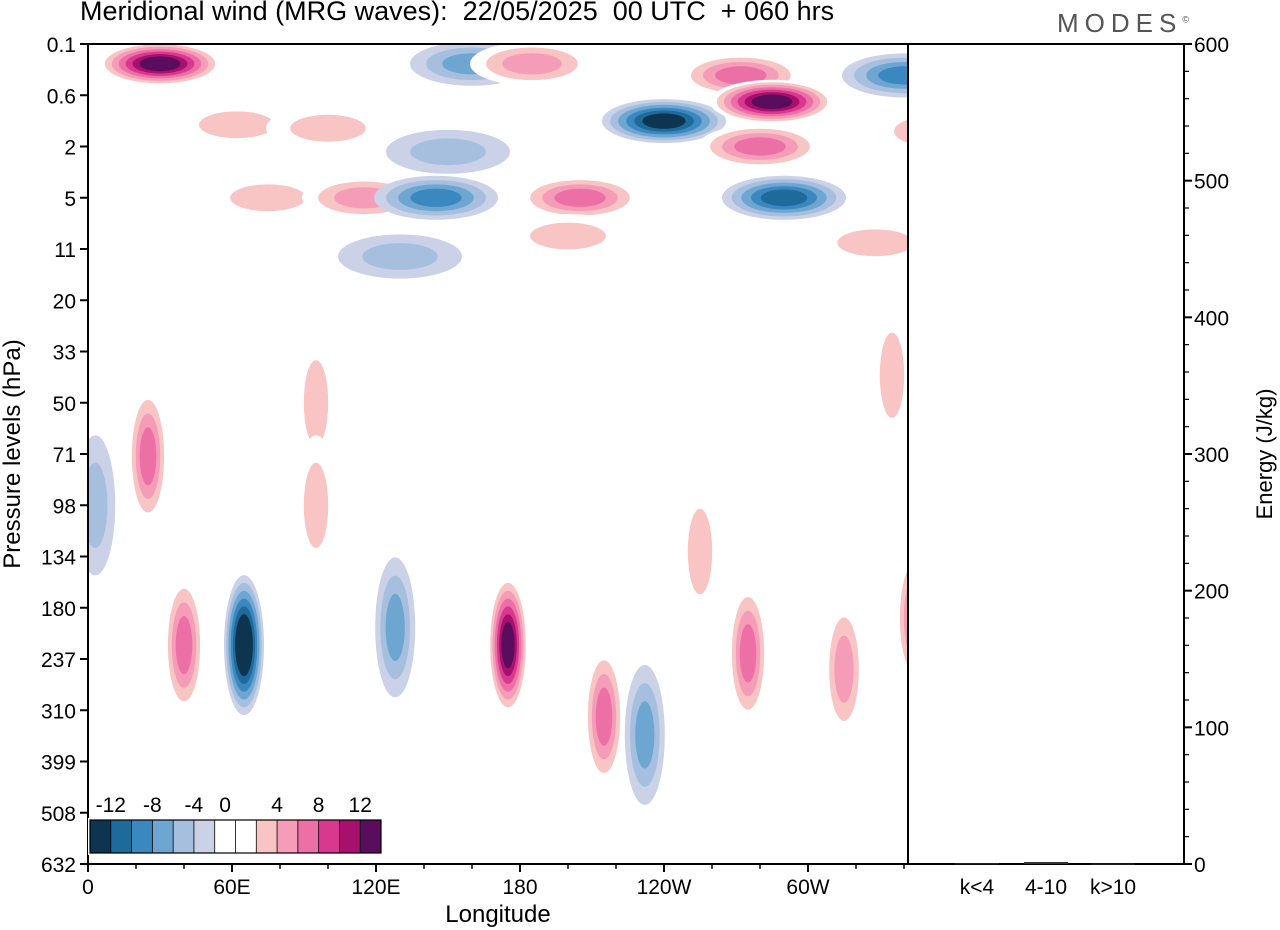 This screenshot has width=1280, height=930. What do you see at coordinates (1120, 23) in the screenshot?
I see `brand-name: MODES` at bounding box center [1120, 23].